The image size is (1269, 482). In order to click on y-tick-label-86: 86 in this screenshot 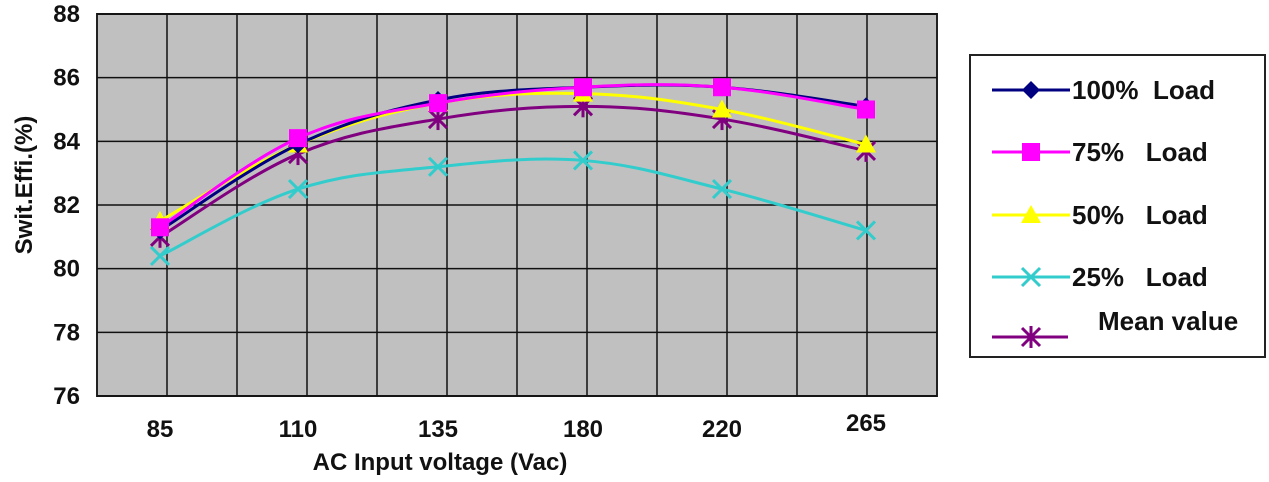, I will do `click(66, 78)`.